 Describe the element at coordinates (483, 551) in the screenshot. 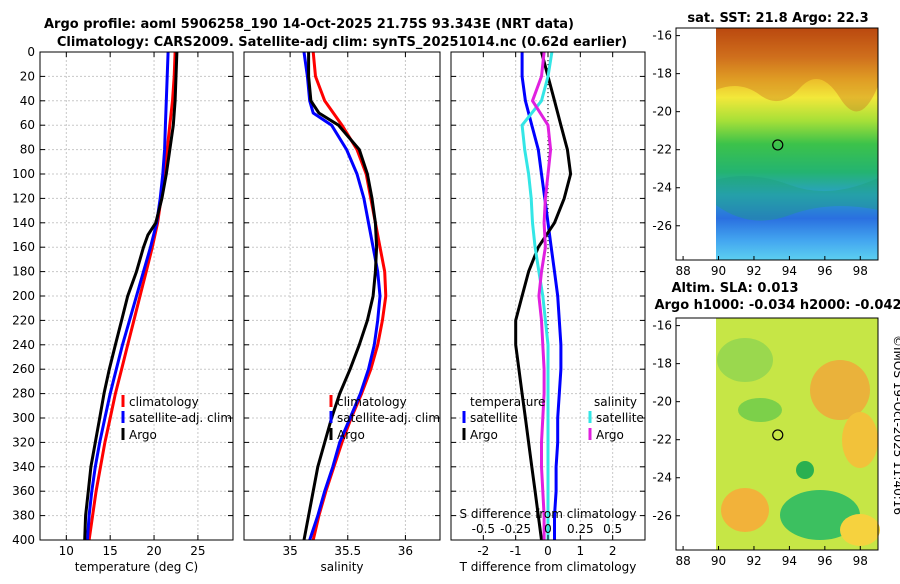

I see `x-tick-label: -2` at that location.